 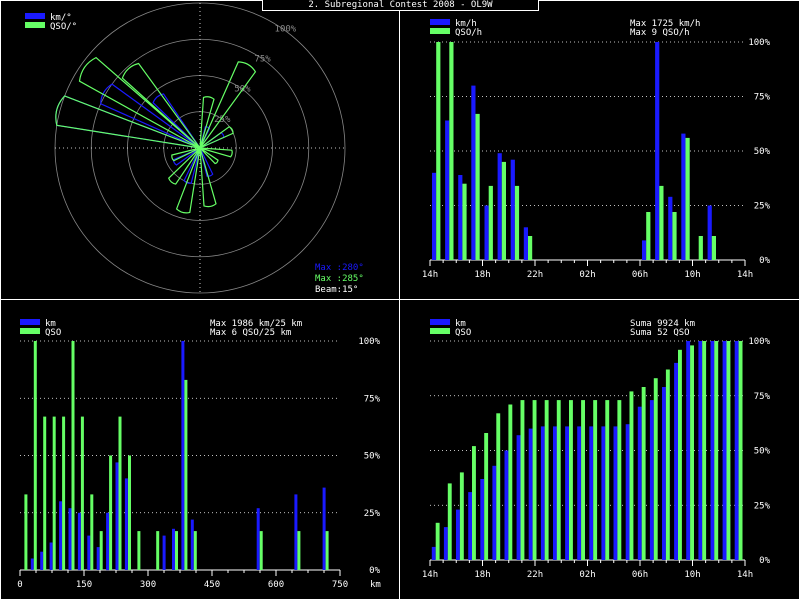 What do you see at coordinates (660, 333) in the screenshot?
I see `cumulative-info: Suma 52 QSO` at bounding box center [660, 333].